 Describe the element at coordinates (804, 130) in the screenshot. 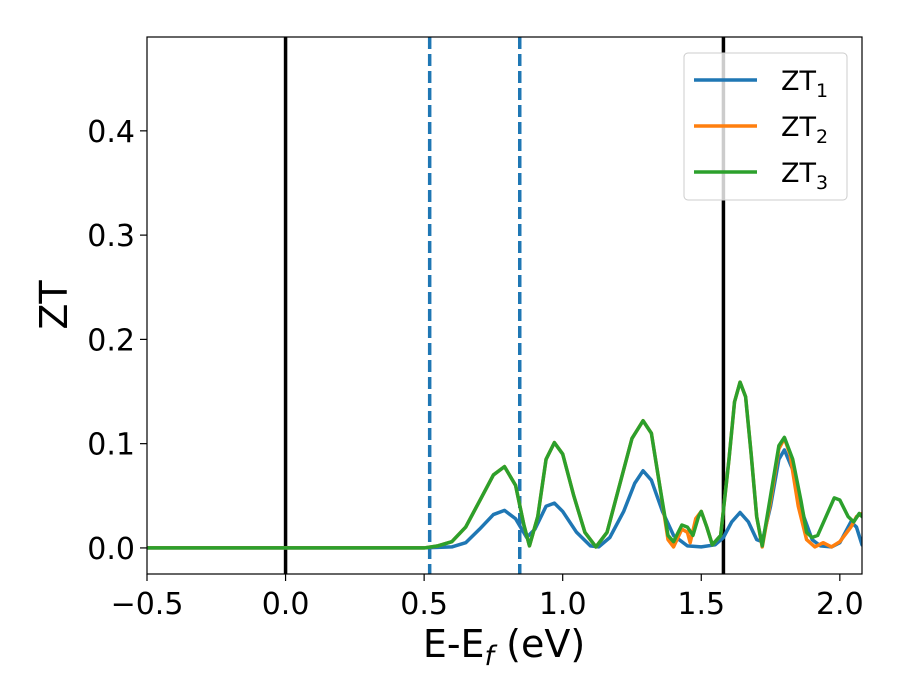

I see `legend-label-zt2: ZT2` at that location.